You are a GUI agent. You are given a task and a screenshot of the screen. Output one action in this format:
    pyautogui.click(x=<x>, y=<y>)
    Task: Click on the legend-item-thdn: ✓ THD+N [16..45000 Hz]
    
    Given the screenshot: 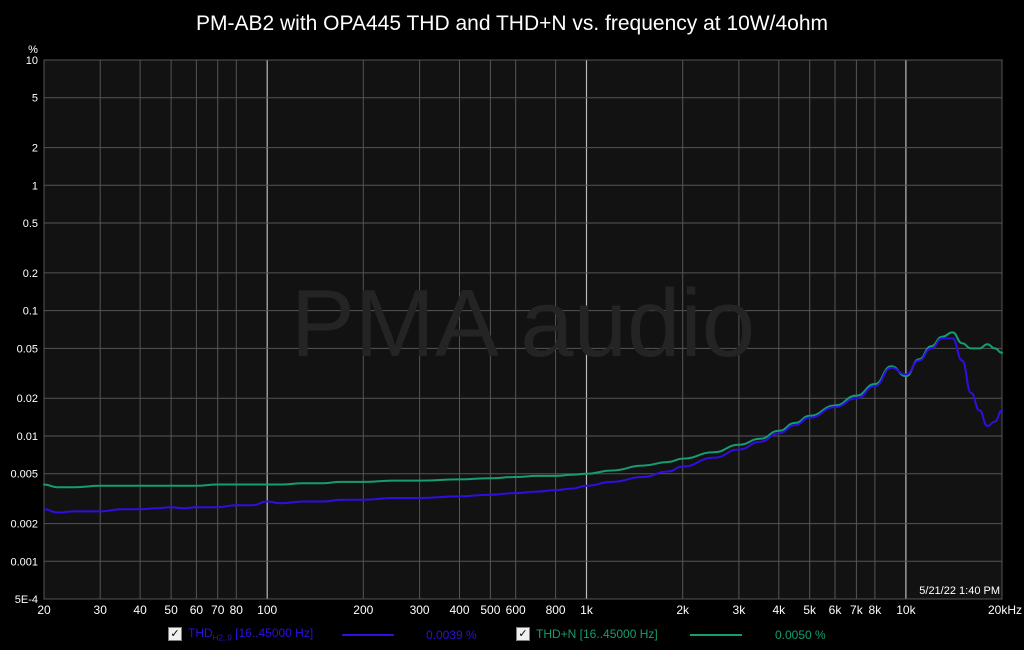 What is the action you would take?
    pyautogui.click(x=587, y=634)
    